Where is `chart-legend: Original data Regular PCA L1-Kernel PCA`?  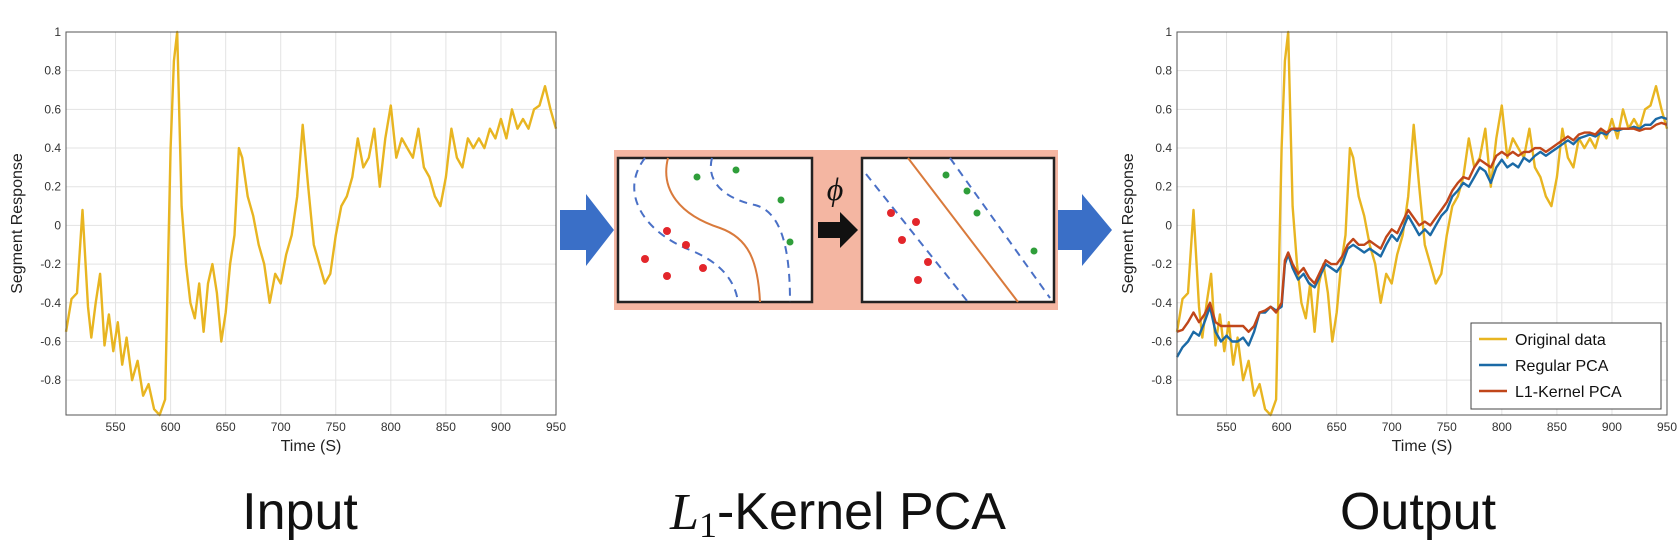 chart-legend: Original data Regular PCA L1-Kernel PCA is located at coordinates (1566, 366).